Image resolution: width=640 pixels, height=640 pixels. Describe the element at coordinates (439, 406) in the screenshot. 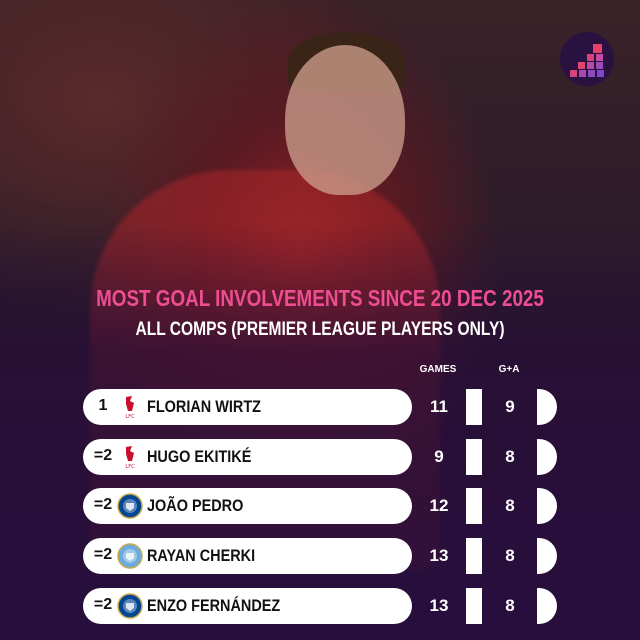

I see `games-value: 11` at that location.